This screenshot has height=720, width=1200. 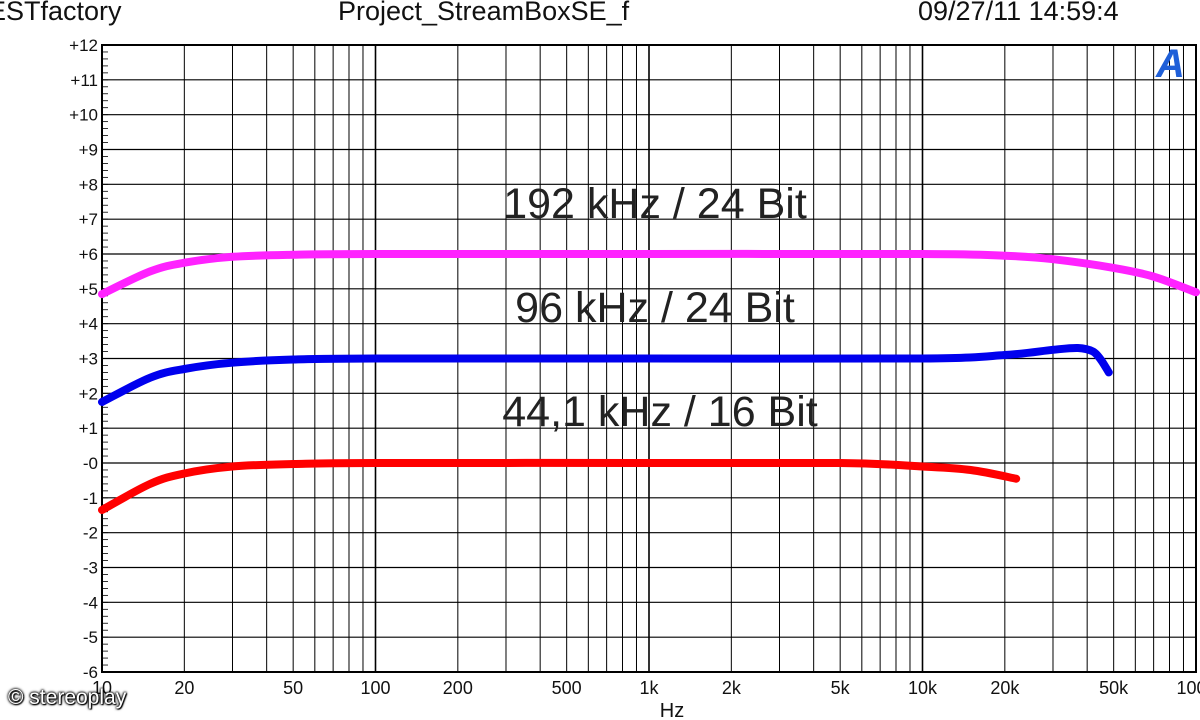 I want to click on y-tick-label: -1, so click(x=90, y=498).